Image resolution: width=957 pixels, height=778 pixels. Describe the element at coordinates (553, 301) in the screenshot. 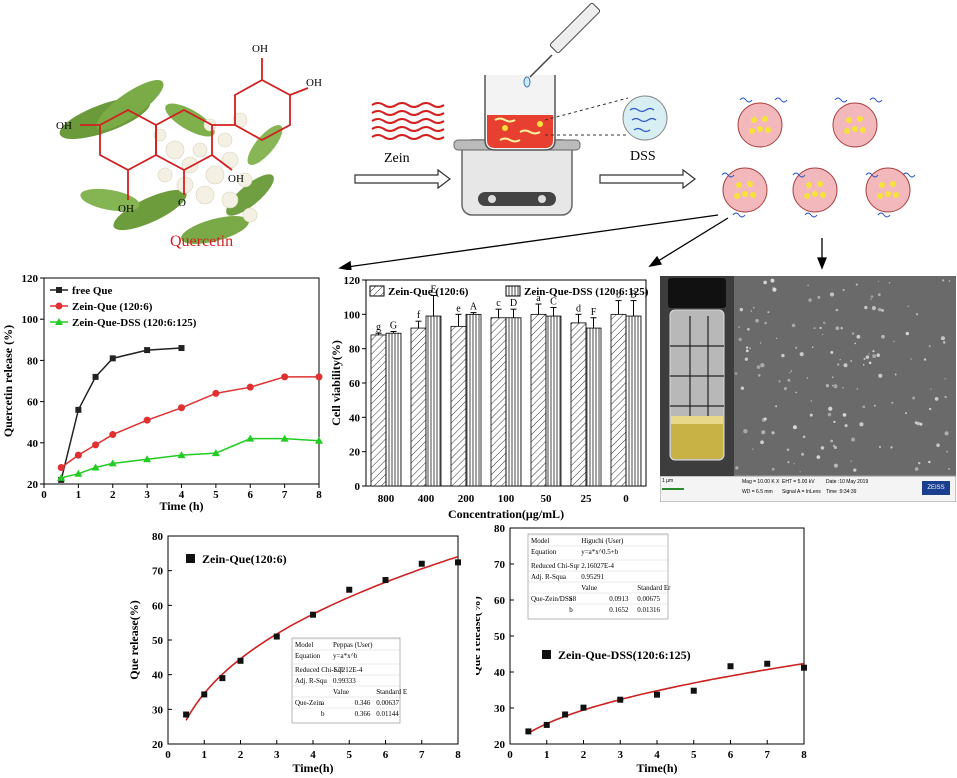

I see `significance-letter: C` at that location.